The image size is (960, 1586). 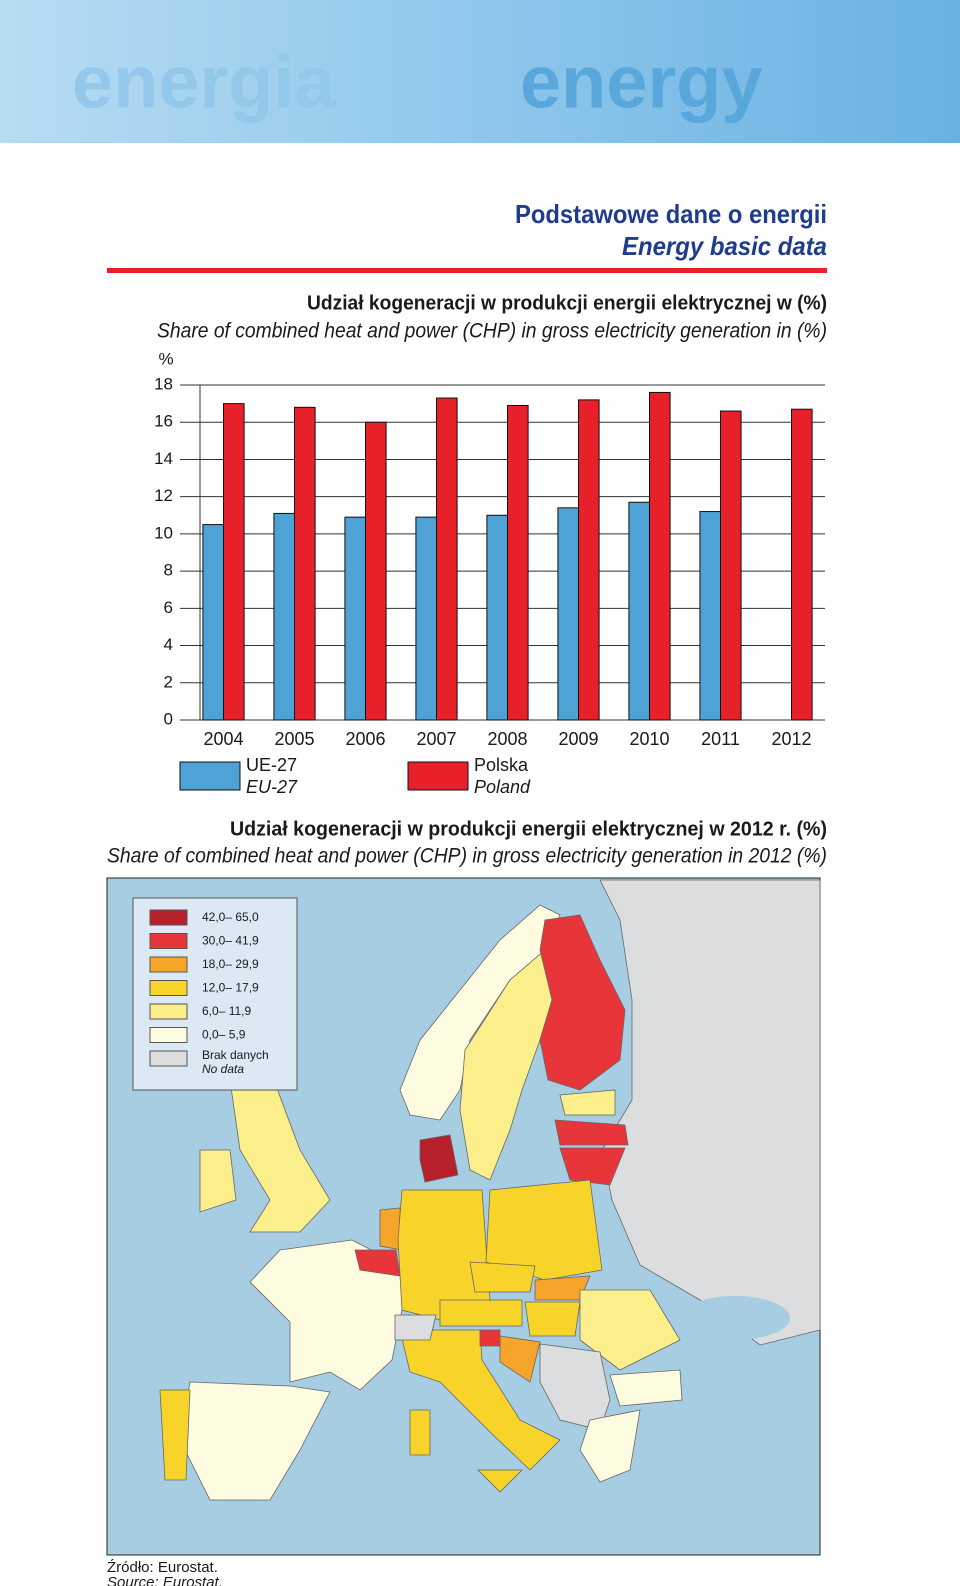 What do you see at coordinates (224, 1035) in the screenshot?
I see `legend-label: 0,0– 5,9` at bounding box center [224, 1035].